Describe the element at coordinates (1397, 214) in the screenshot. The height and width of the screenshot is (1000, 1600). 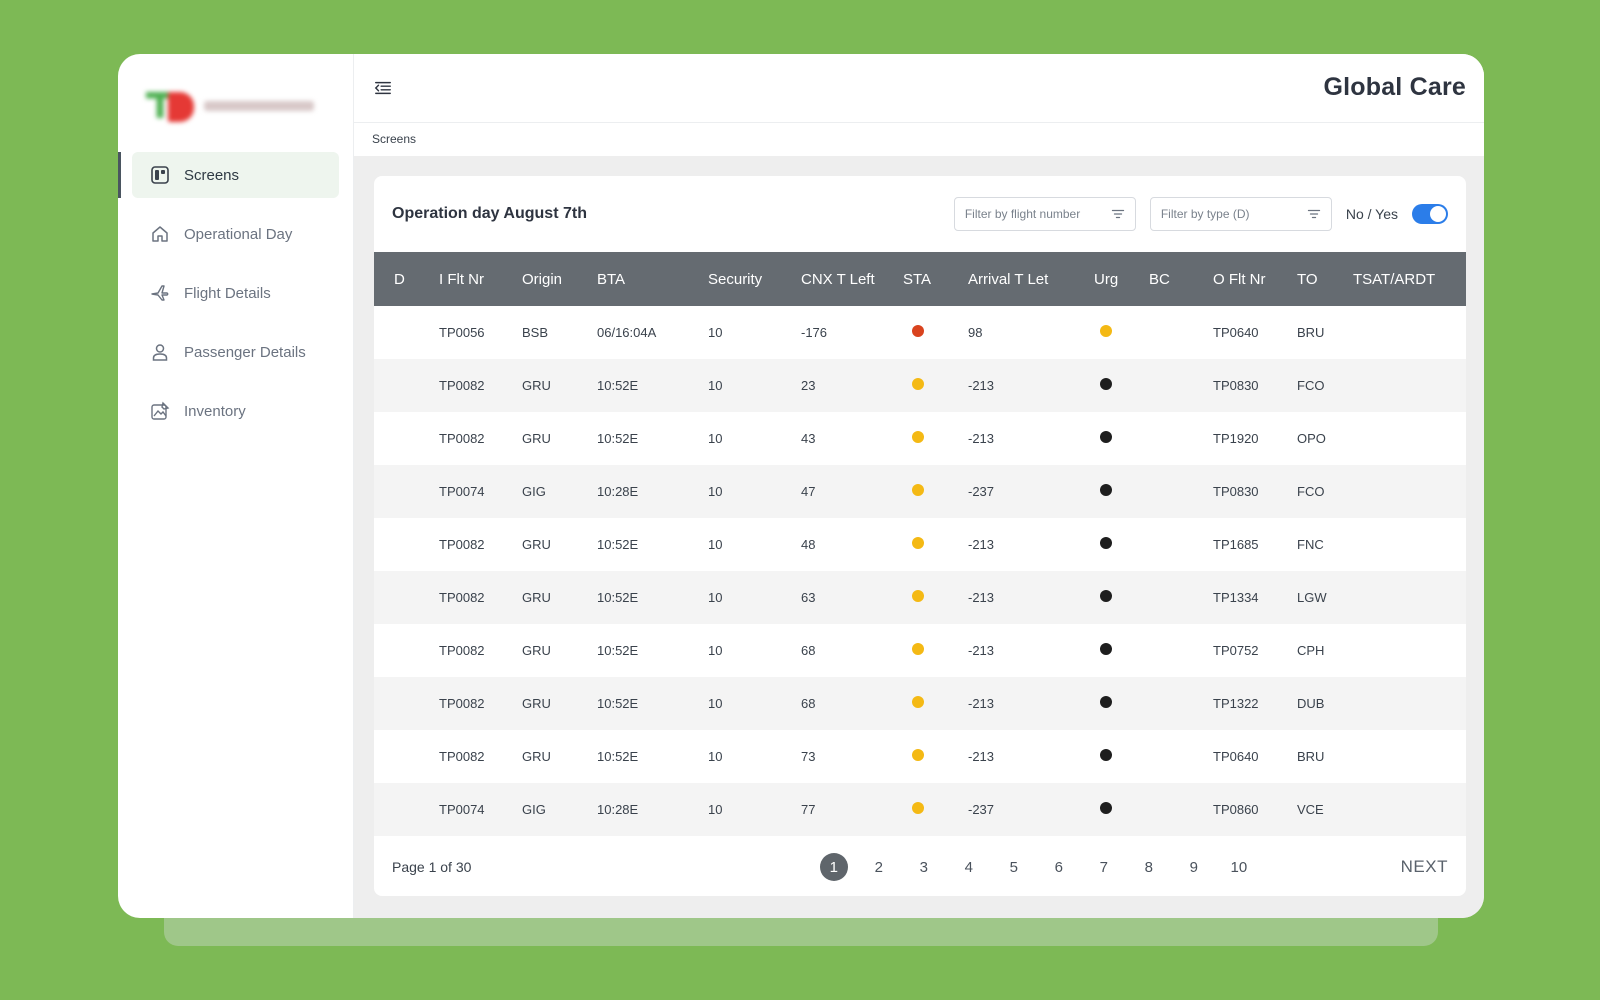
I see `yes-no-toggle-group: No / Yes` at that location.